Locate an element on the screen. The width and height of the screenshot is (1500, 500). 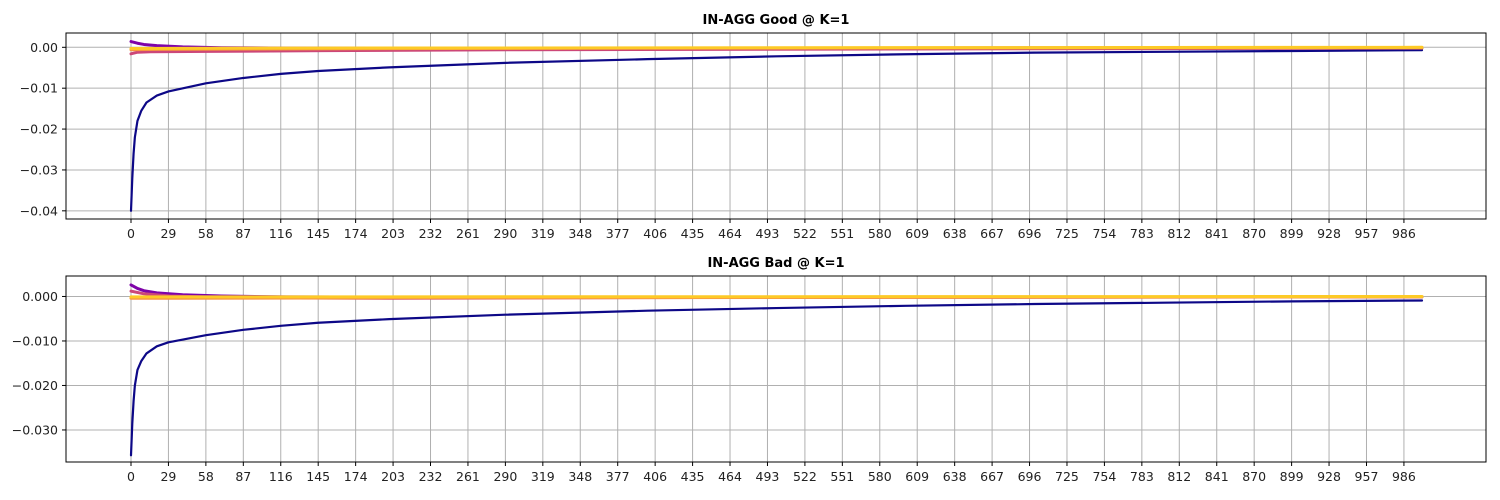
y-tick-label: 0.00 is located at coordinates (44, 47).